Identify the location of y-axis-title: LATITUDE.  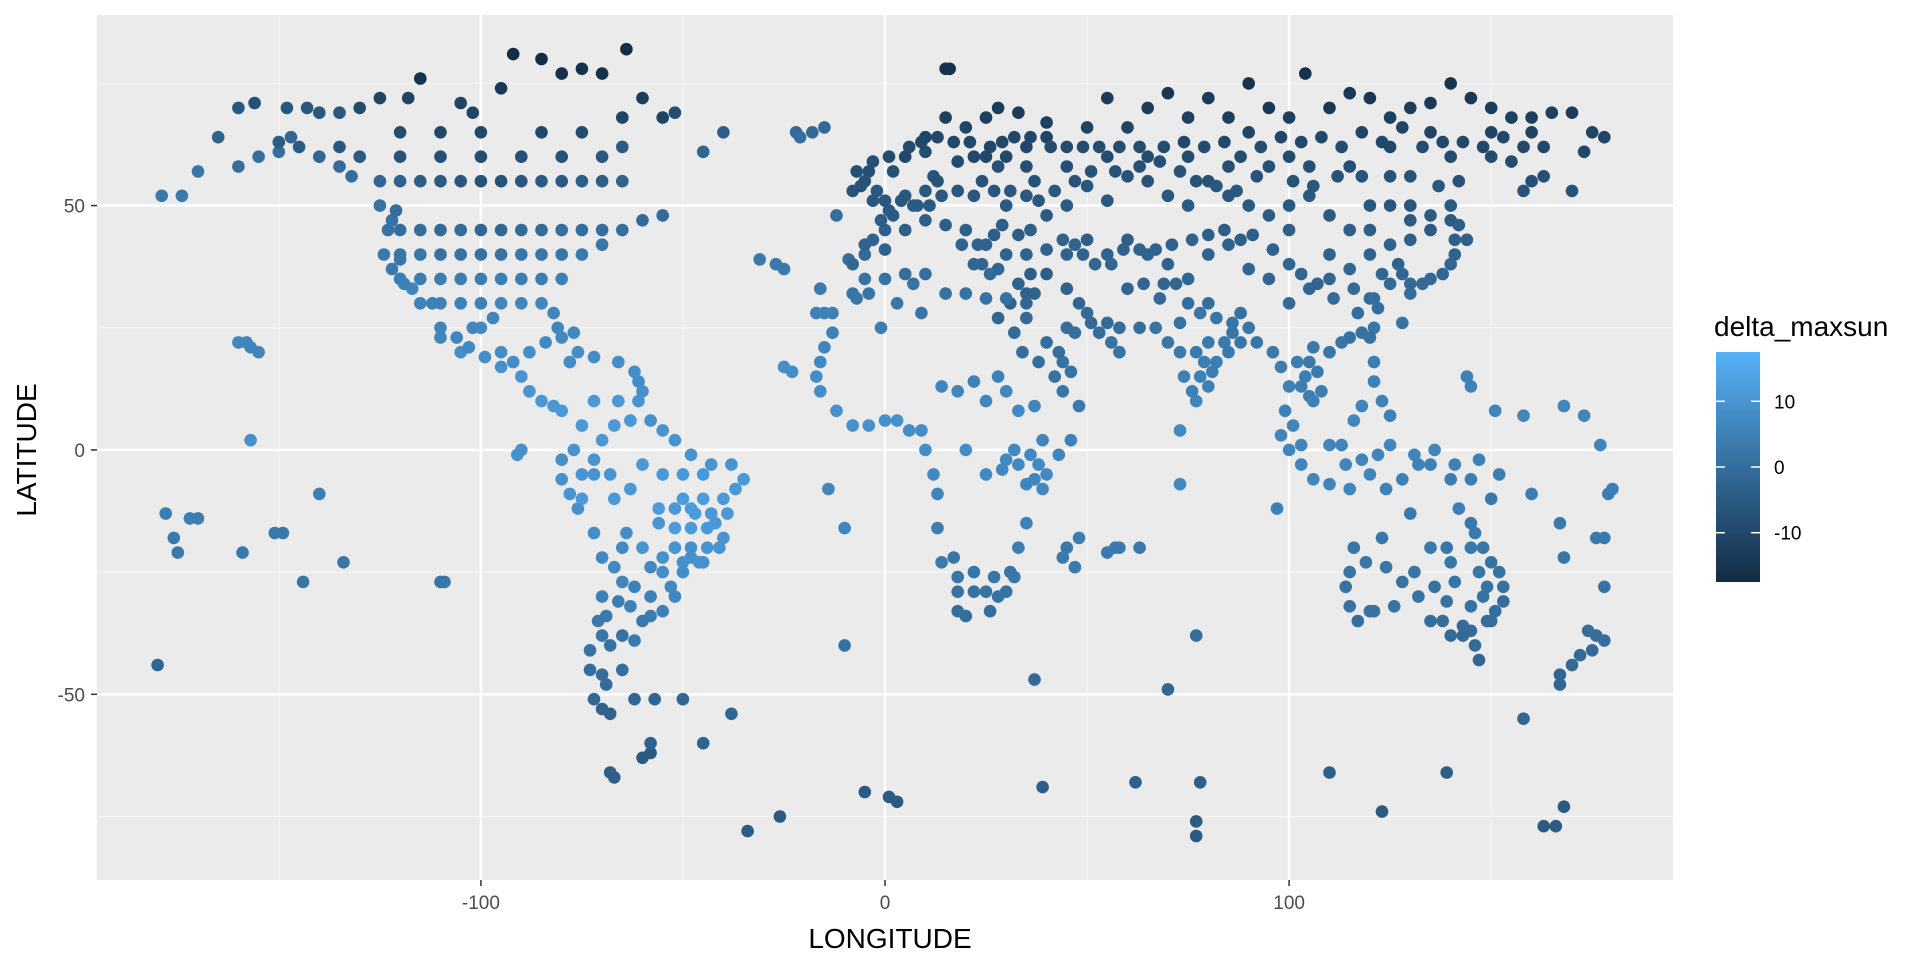
(26, 449).